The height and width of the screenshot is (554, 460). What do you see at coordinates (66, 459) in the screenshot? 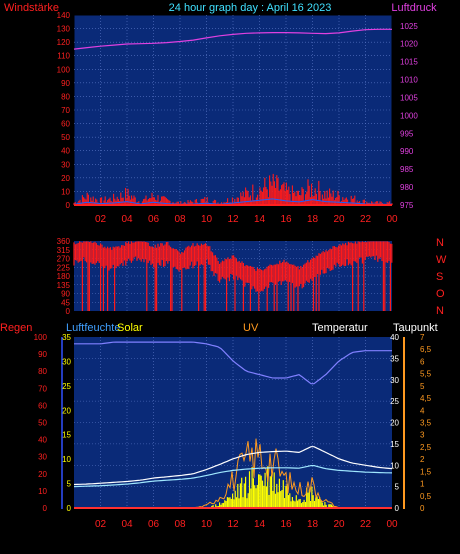
I see `luftfeuchte-tick: 10` at bounding box center [66, 459].